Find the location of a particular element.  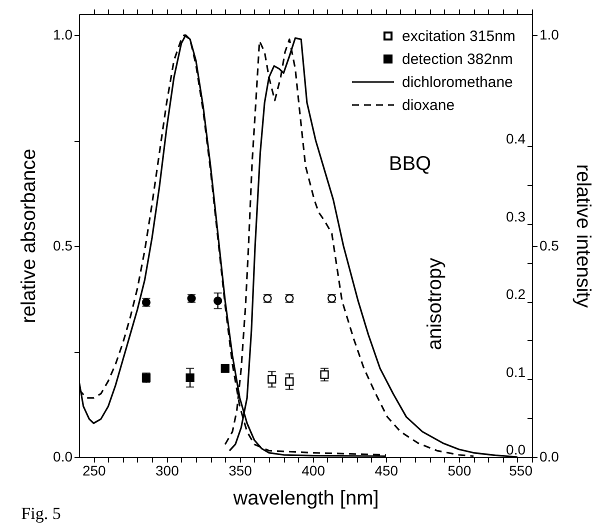

x-tick-label: 400 is located at coordinates (314, 470).